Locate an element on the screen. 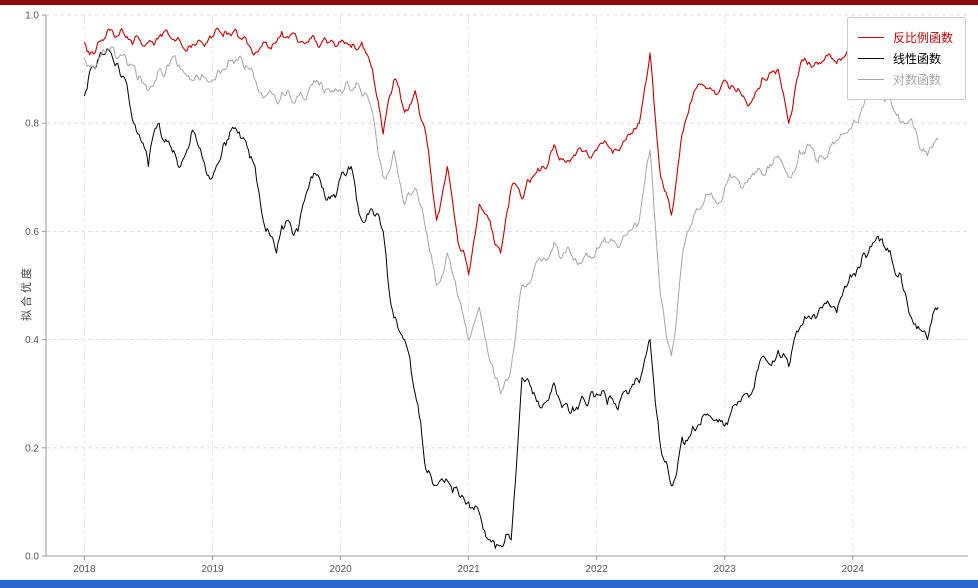  window-top-strip is located at coordinates (489, 2).